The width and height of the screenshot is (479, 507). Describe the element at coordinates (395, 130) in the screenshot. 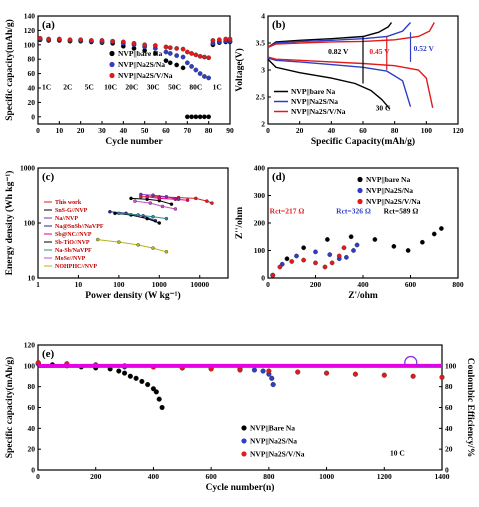

I see `x-tick-label: 80` at that location.